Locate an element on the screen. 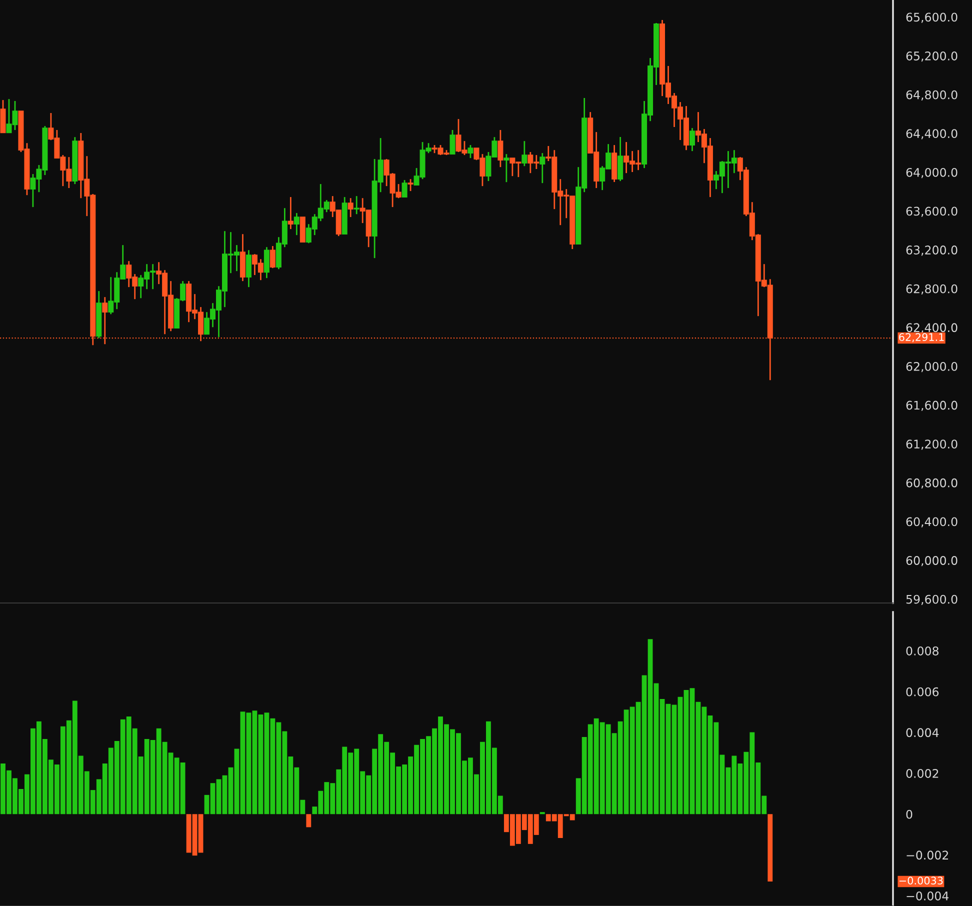 The height and width of the screenshot is (906, 972). y-tick-label: 0.008 is located at coordinates (922, 651).